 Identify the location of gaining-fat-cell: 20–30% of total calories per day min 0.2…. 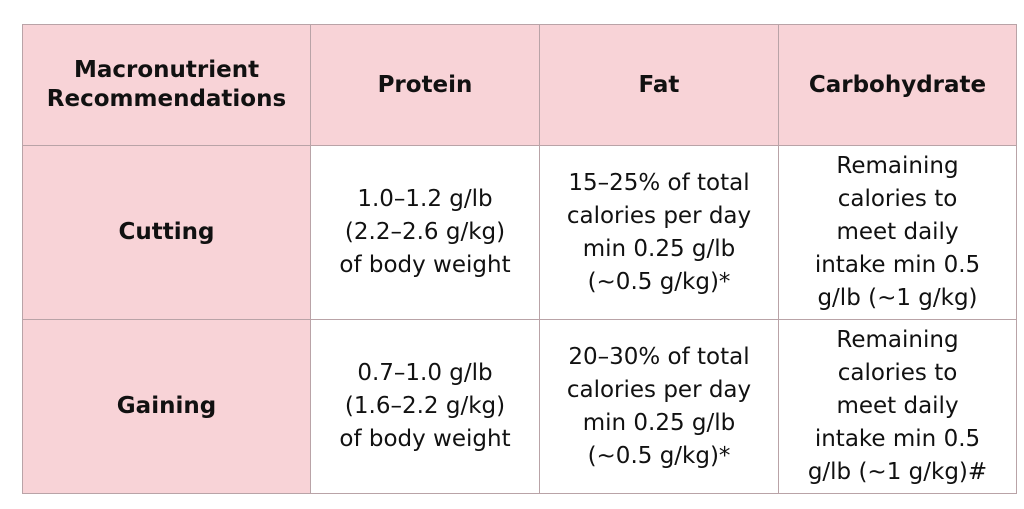
(659, 406).